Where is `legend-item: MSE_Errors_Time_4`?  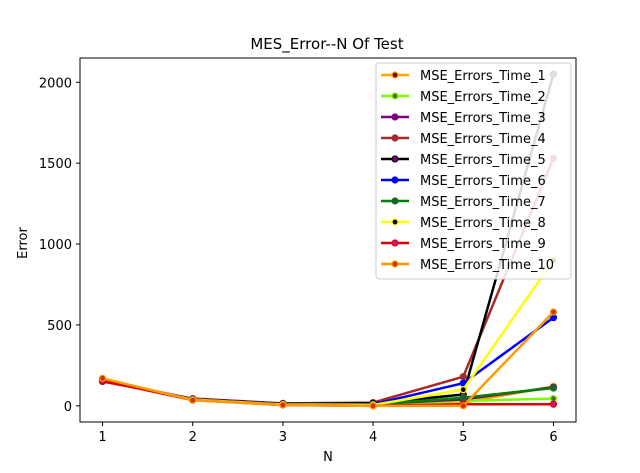 legend-item: MSE_Errors_Time_4 is located at coordinates (463, 139).